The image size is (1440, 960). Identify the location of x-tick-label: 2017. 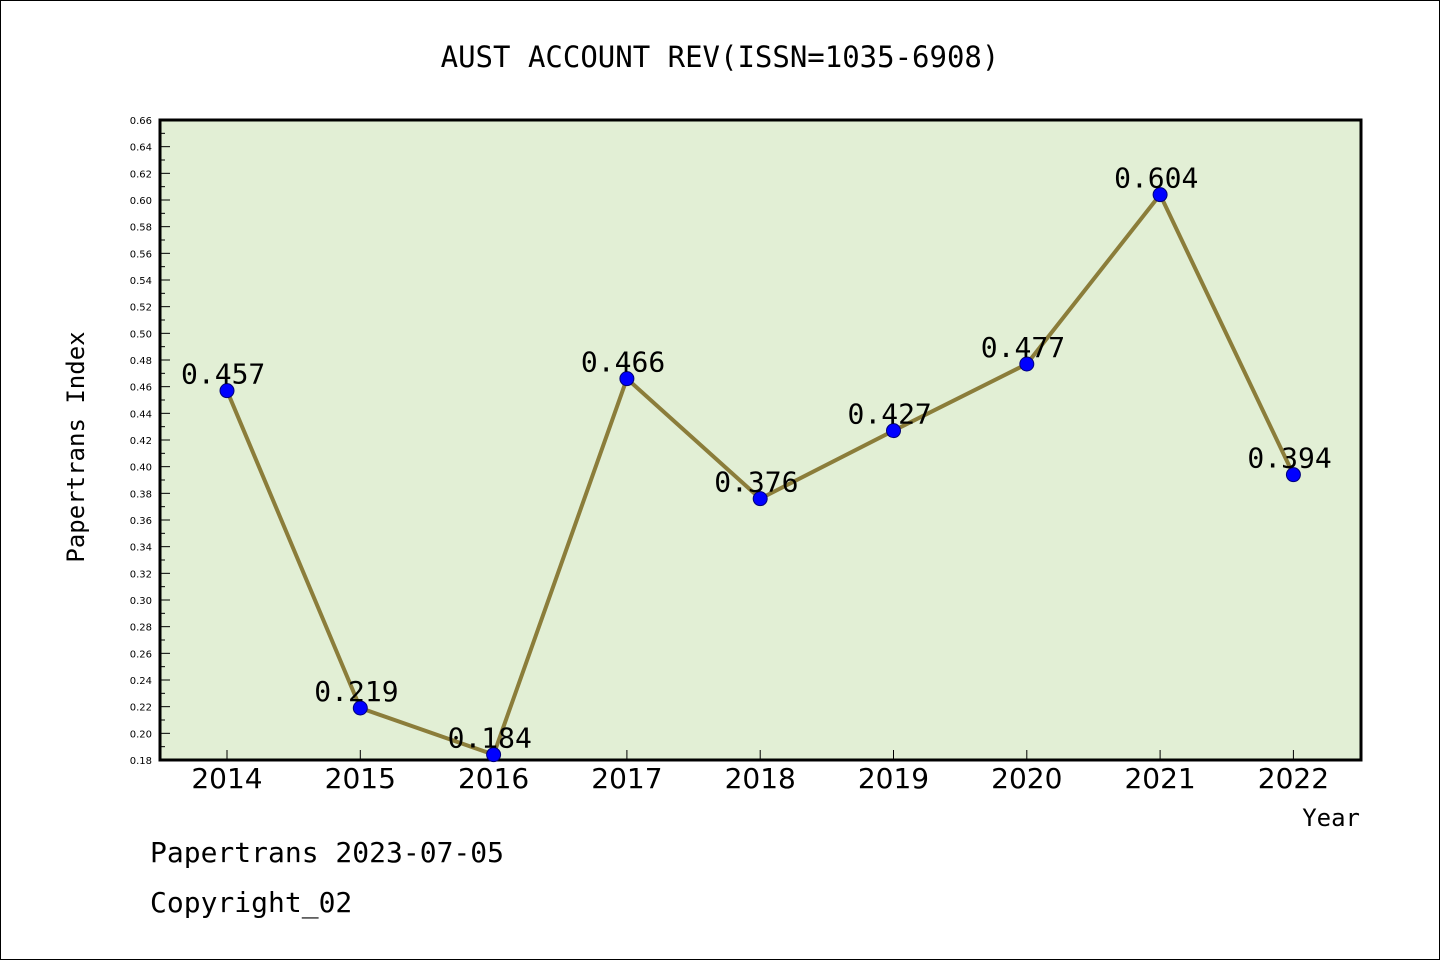
(626, 778).